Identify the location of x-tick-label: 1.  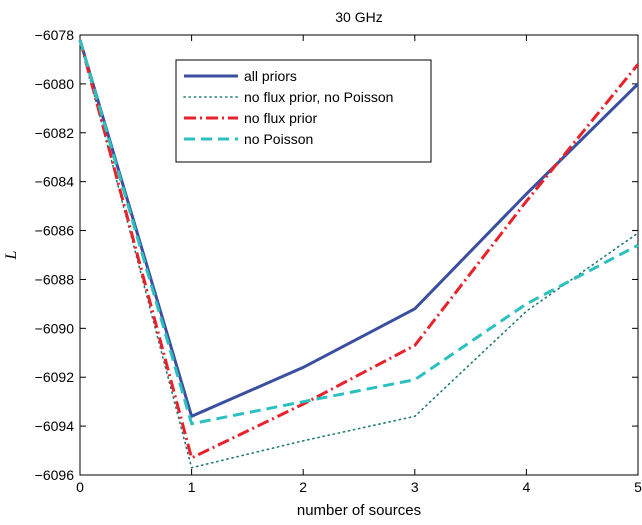
(192, 487).